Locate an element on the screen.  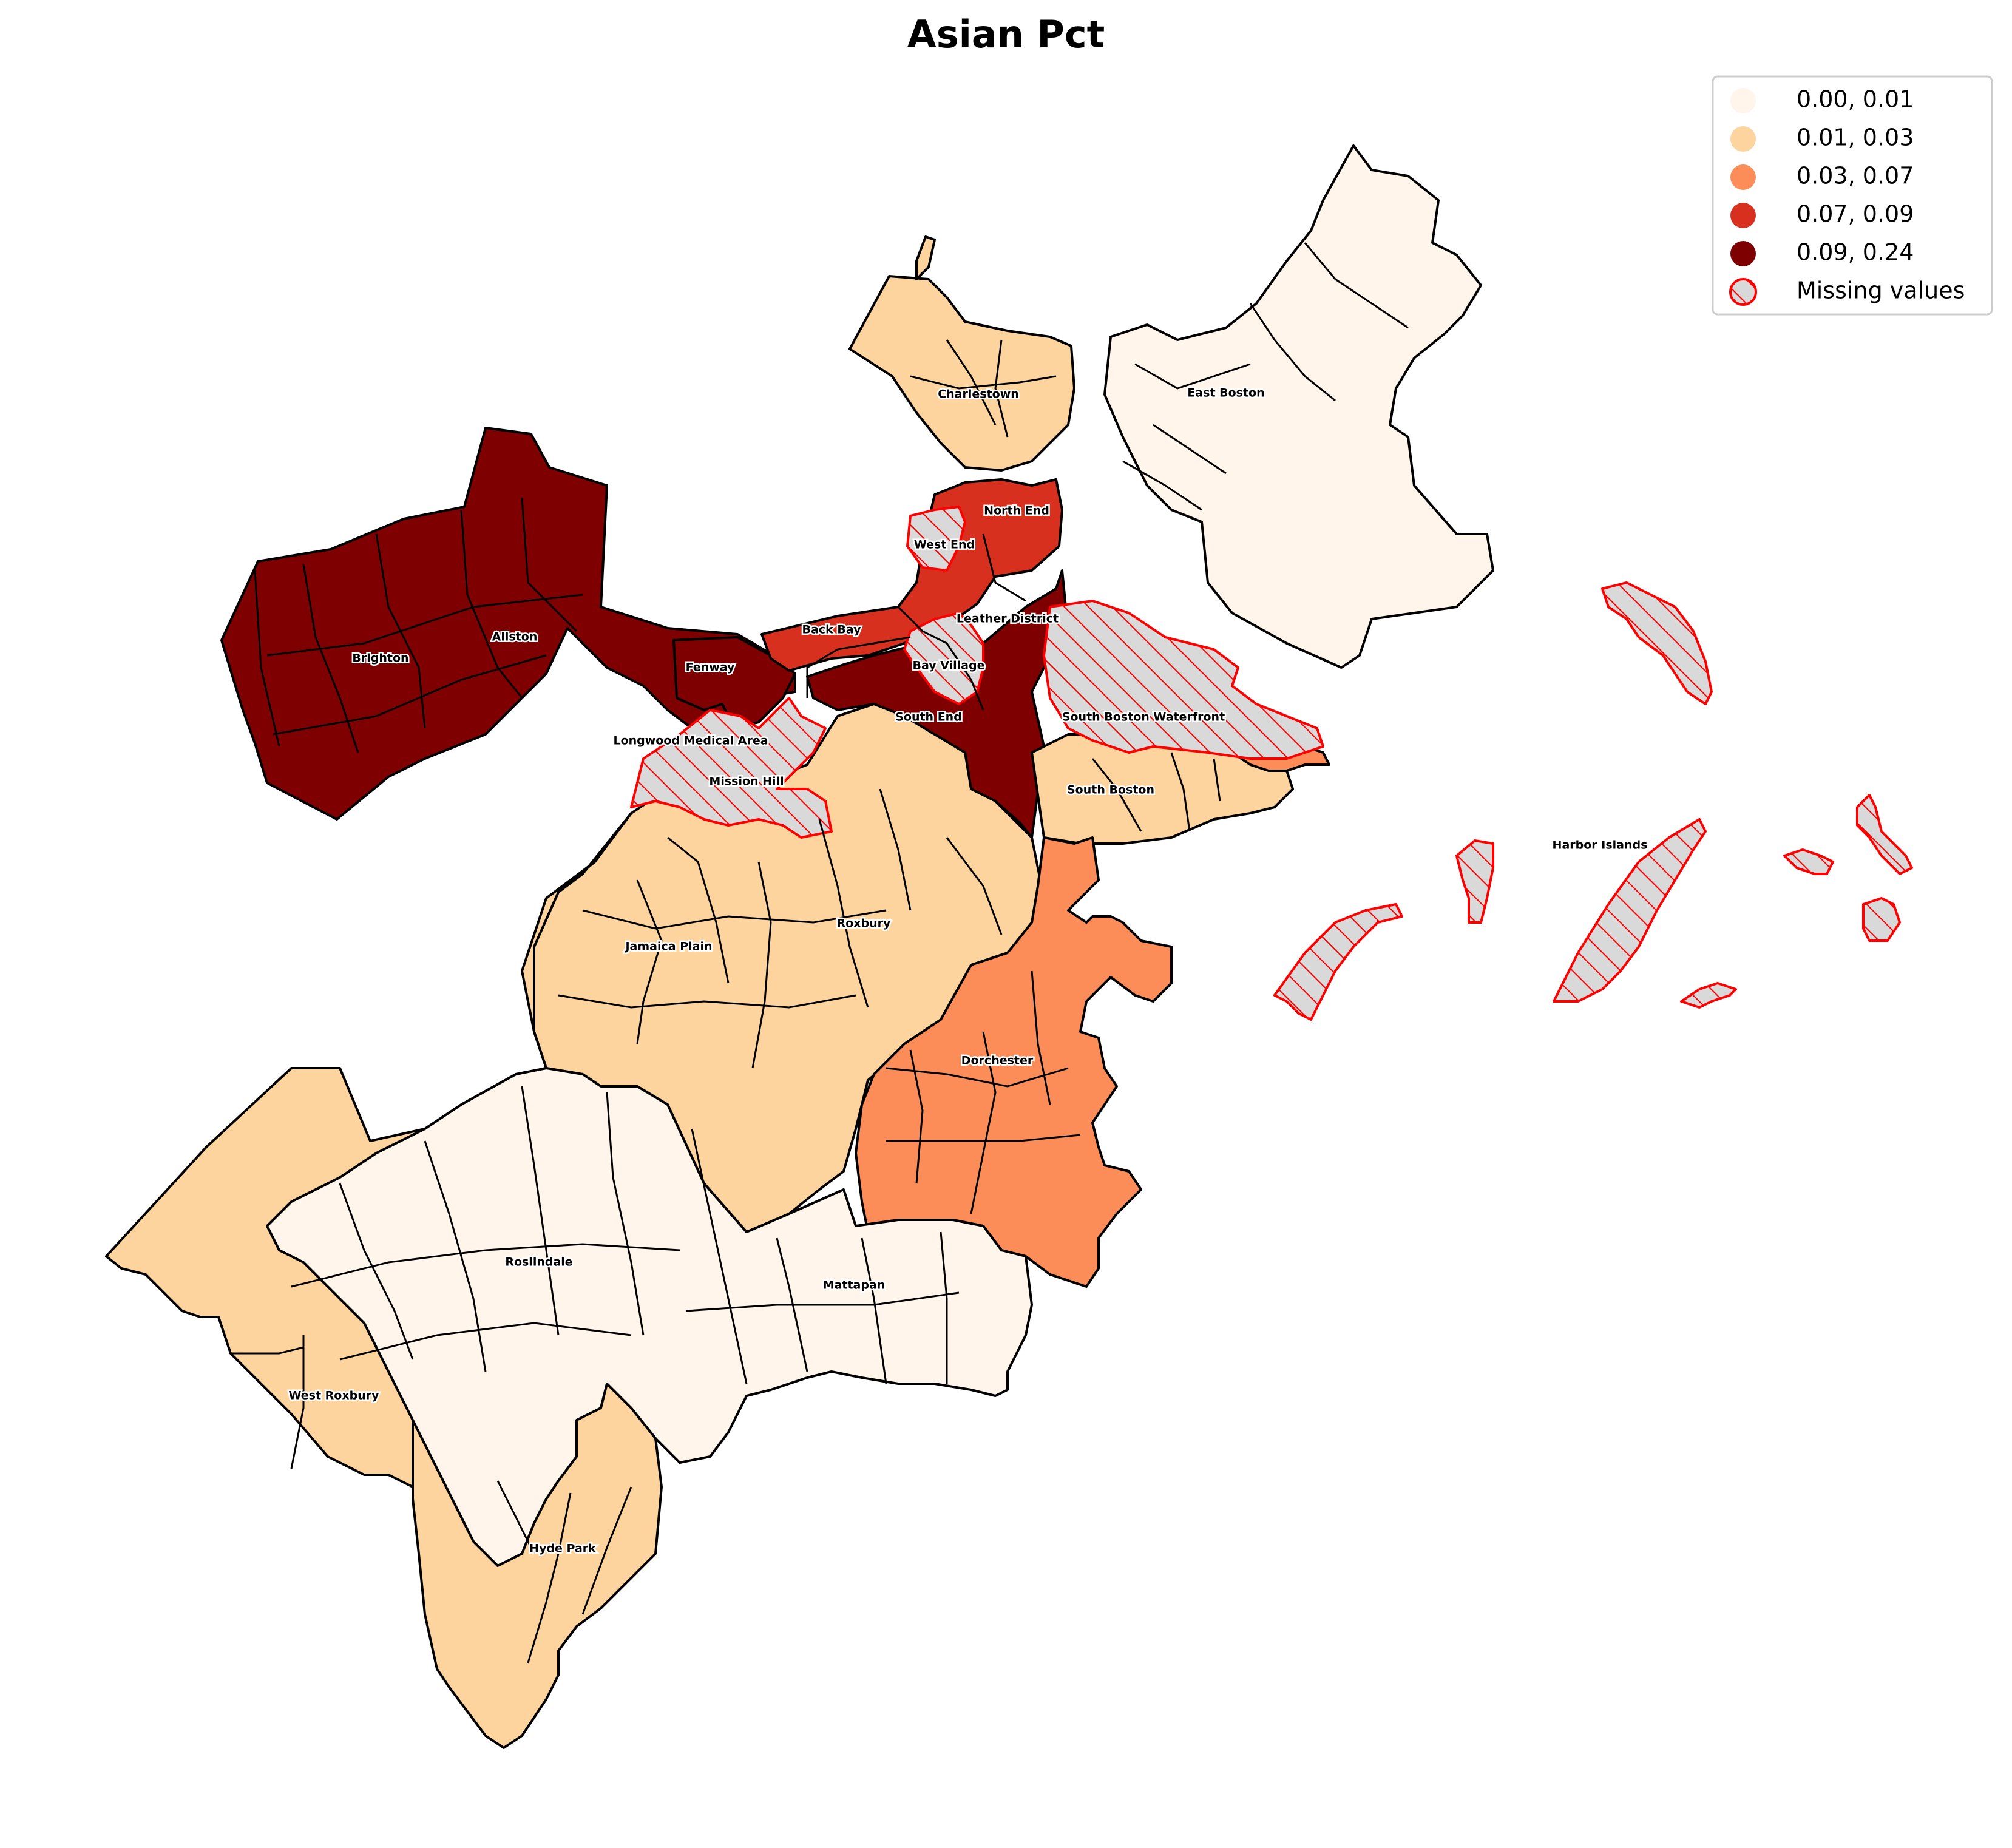
label-roxbury: Roxbury is located at coordinates (864, 923).